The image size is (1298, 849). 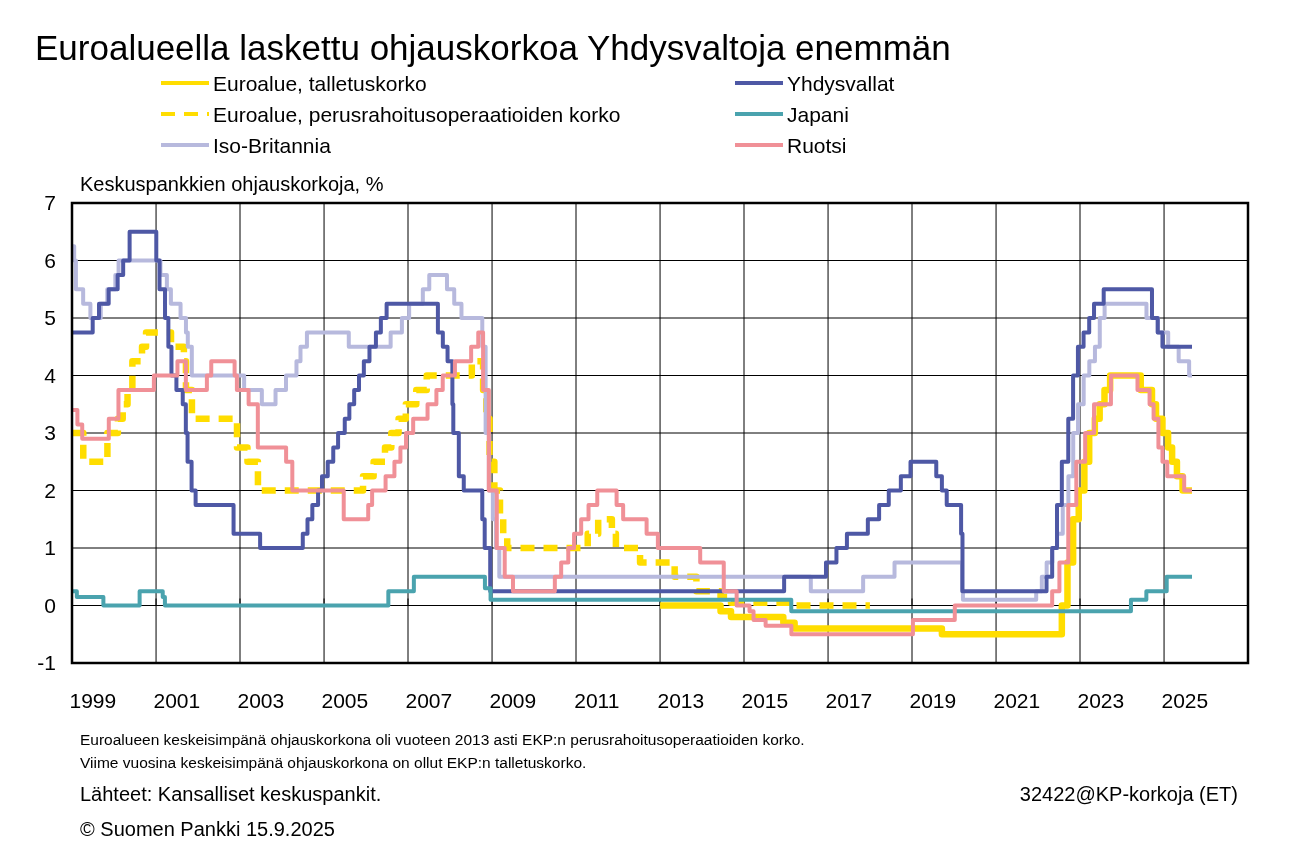 What do you see at coordinates (261, 700) in the screenshot?
I see `x-tick-label: 2003` at bounding box center [261, 700].